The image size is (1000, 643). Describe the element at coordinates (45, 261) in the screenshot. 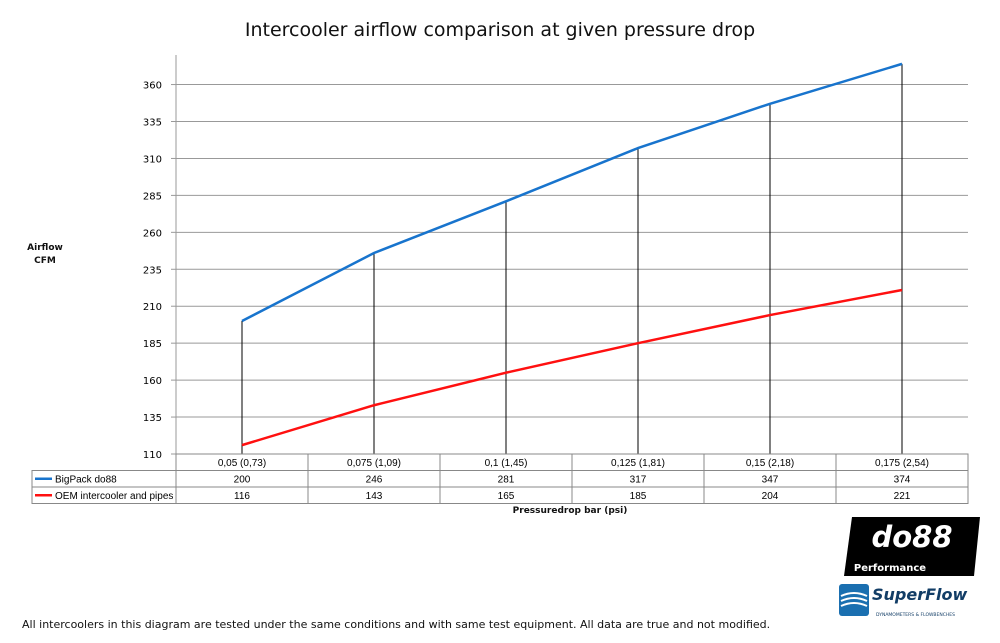

I see `y-axis-label-line2: CFM` at that location.